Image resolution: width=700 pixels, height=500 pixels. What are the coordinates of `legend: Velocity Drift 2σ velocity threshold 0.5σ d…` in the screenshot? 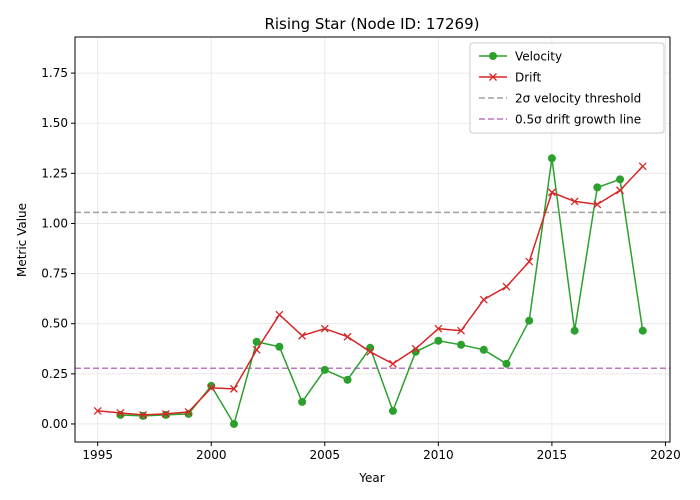 It's located at (567, 88).